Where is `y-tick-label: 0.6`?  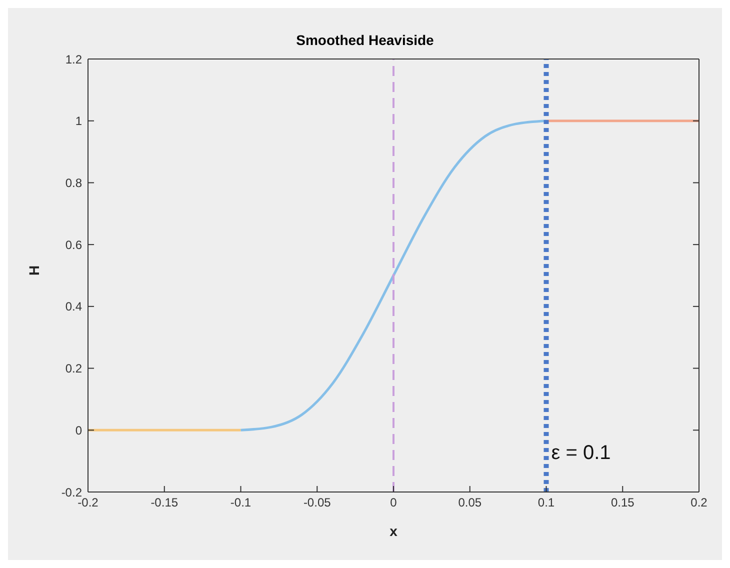
y-tick-label: 0.6 is located at coordinates (73, 245).